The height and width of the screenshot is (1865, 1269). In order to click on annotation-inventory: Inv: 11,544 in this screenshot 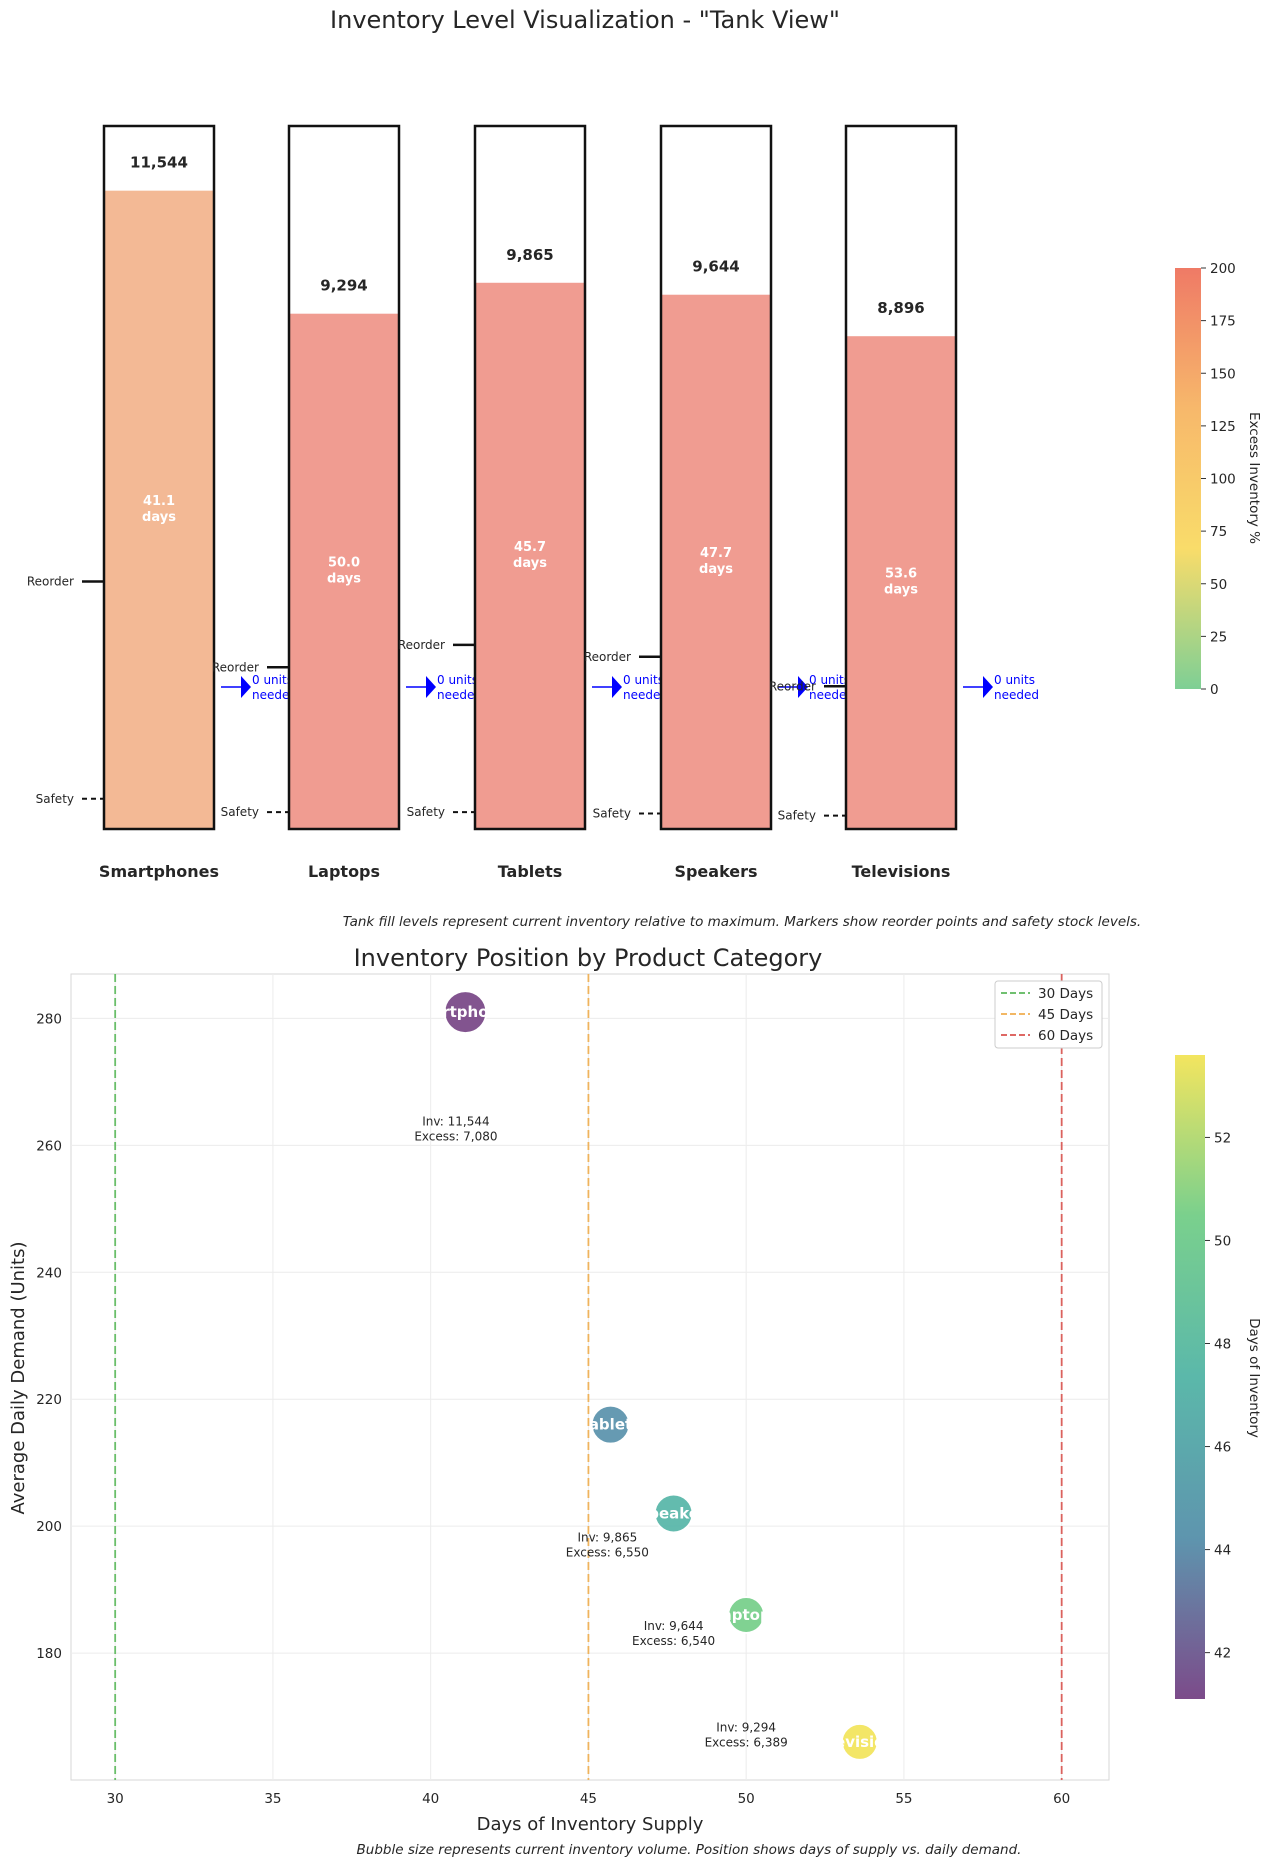, I will do `click(455, 1122)`.